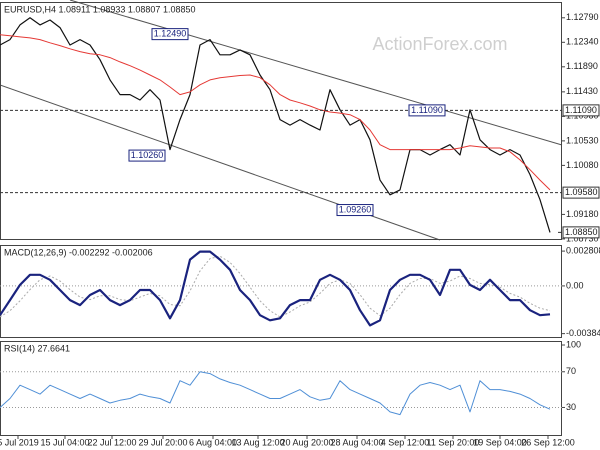  I want to click on annotation-label: 1.12490, so click(170, 34).